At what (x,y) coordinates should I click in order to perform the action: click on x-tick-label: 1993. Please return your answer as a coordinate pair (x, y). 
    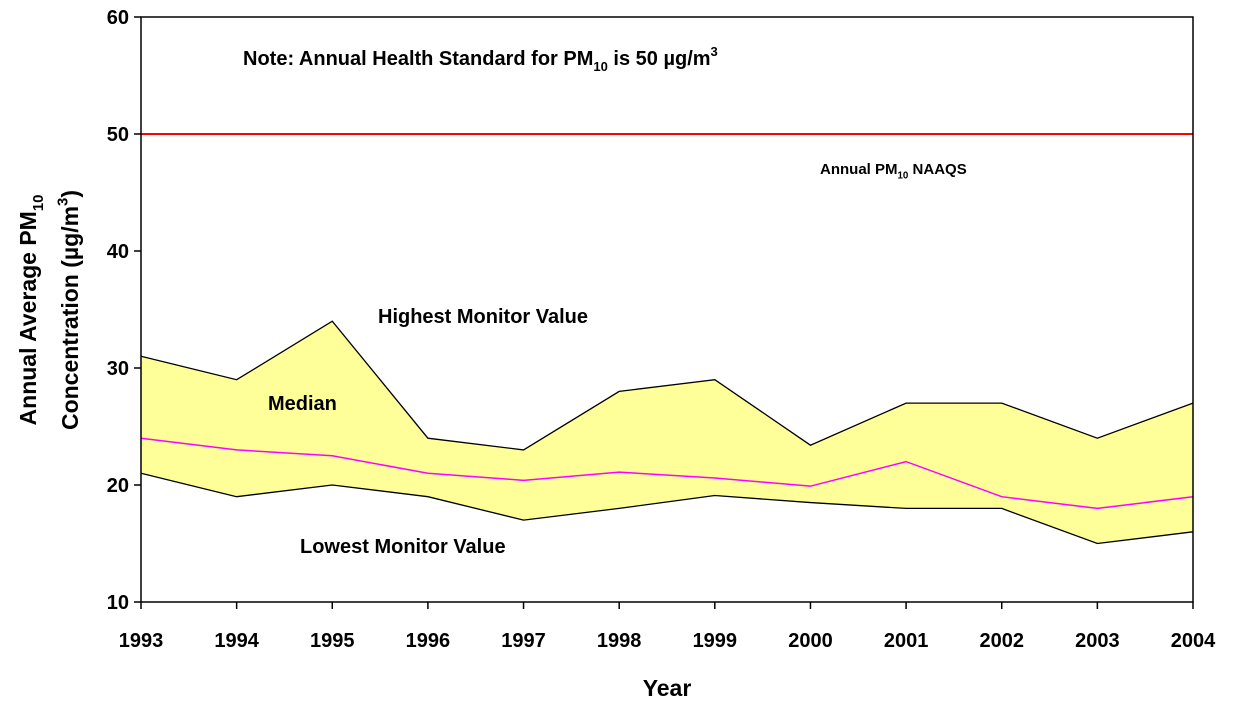
    Looking at the image, I should click on (141, 641).